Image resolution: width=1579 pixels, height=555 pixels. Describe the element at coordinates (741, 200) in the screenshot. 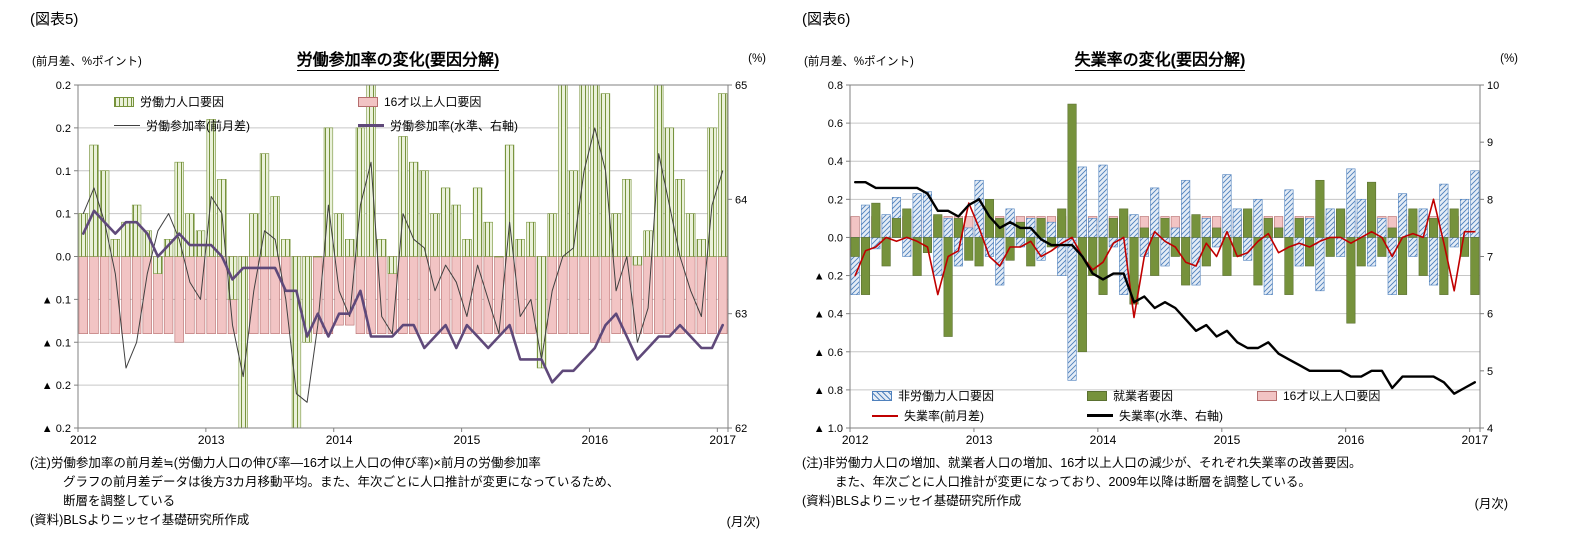

I see `svg-text: 64` at that location.